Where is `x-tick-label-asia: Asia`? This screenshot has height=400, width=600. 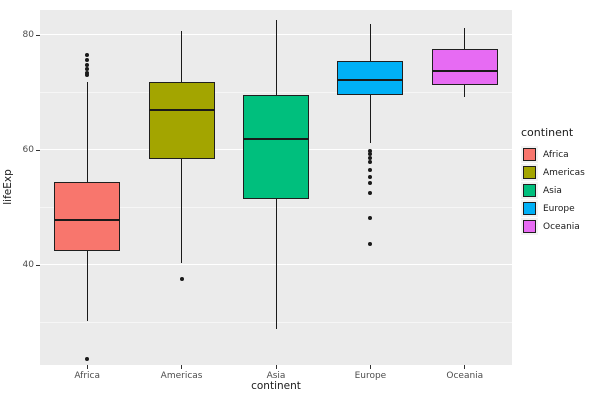
x-tick-label-asia: Asia is located at coordinates (276, 376).